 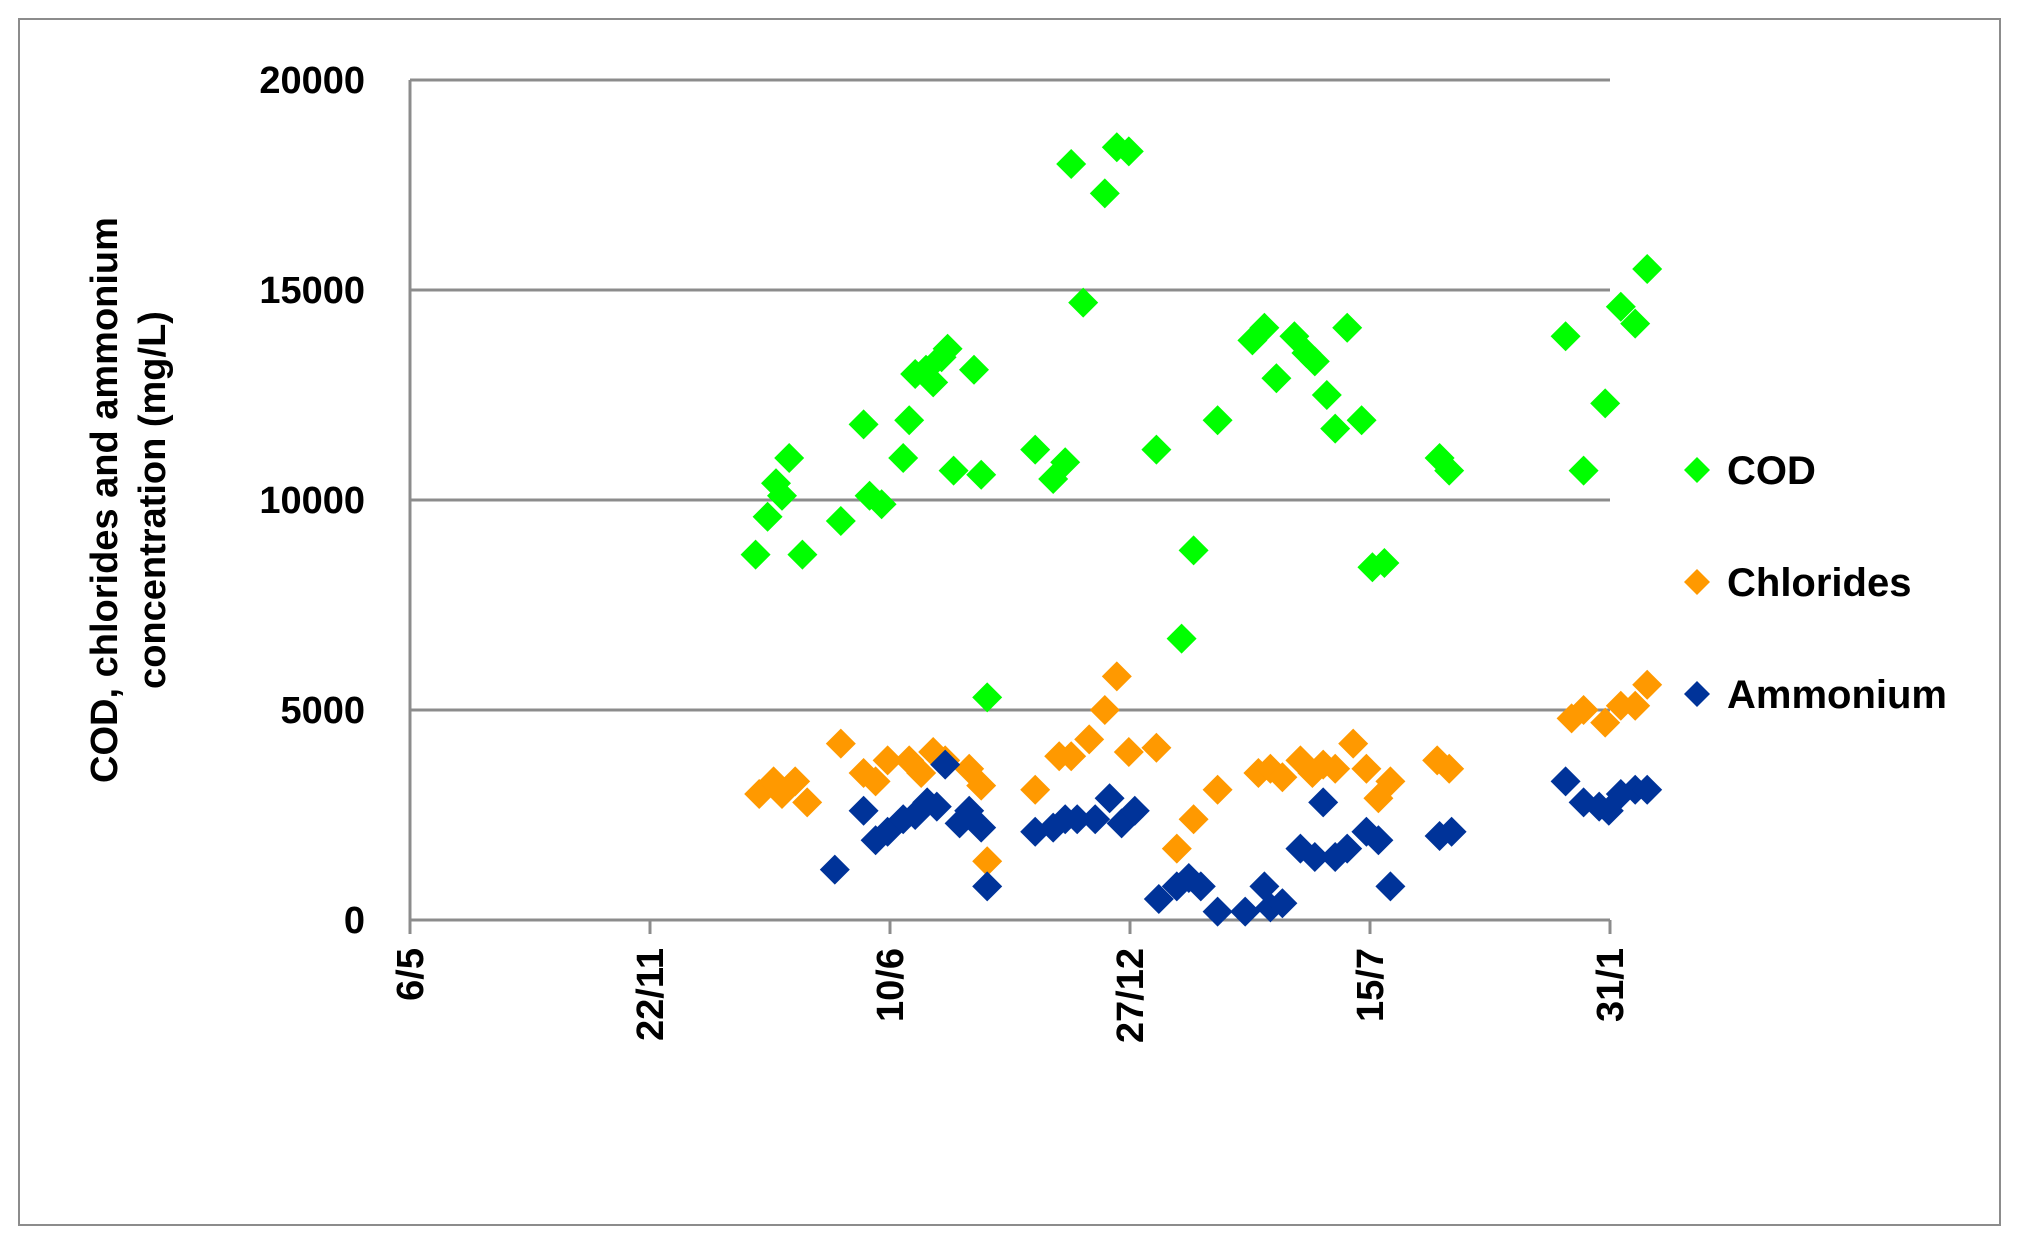 What do you see at coordinates (322, 711) in the screenshot?
I see `y-tick-label: 5000` at bounding box center [322, 711].